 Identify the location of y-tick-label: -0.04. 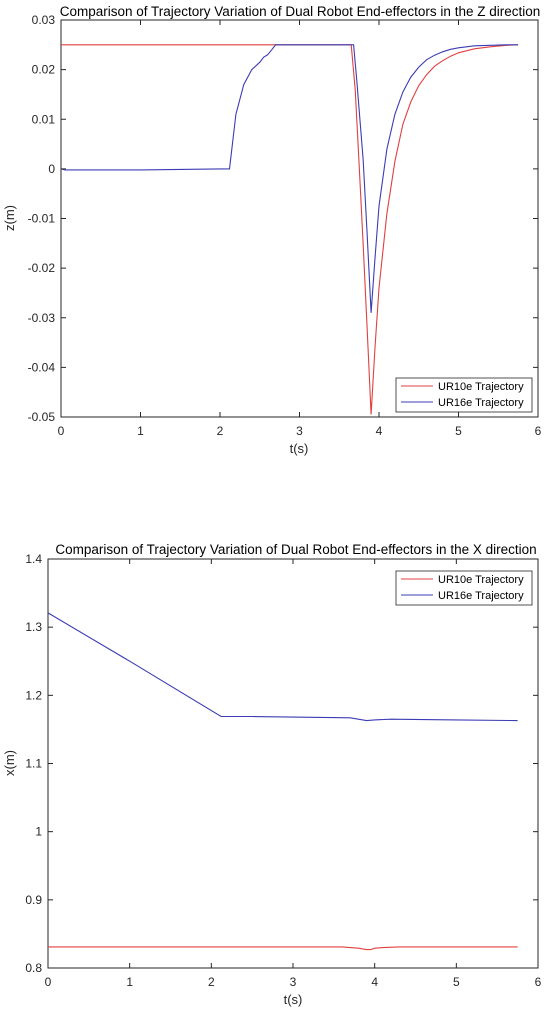
(42, 367).